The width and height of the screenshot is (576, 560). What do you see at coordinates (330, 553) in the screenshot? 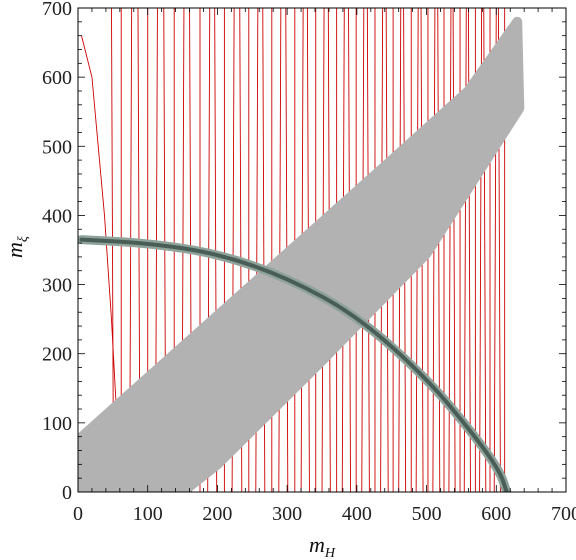
I see `x-axis-label-sub: H` at bounding box center [330, 553].